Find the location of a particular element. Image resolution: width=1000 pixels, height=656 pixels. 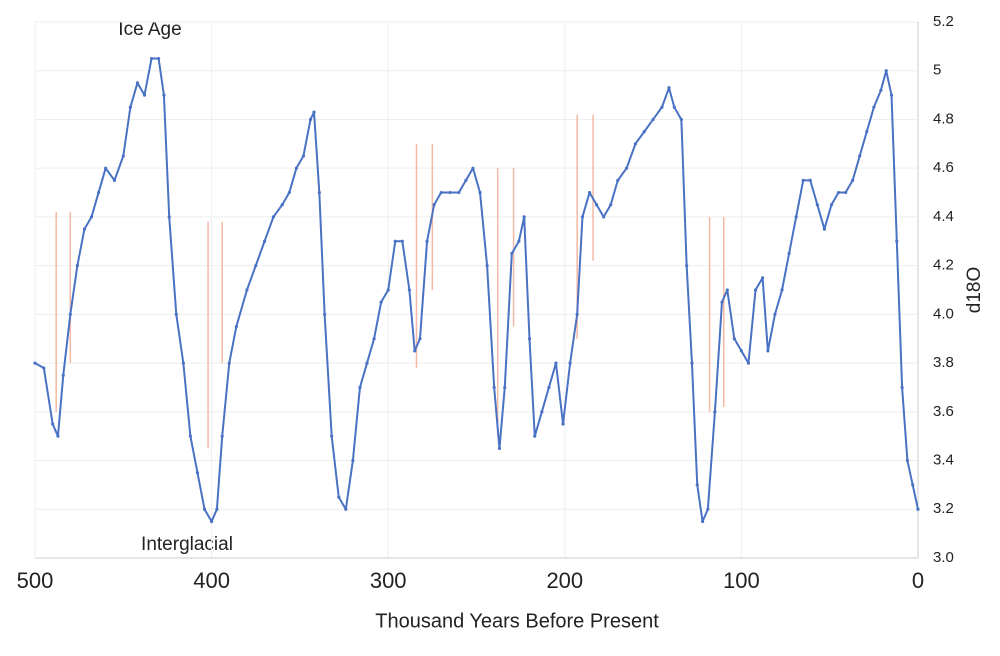

x-tick-label: 400 is located at coordinates (211, 580).